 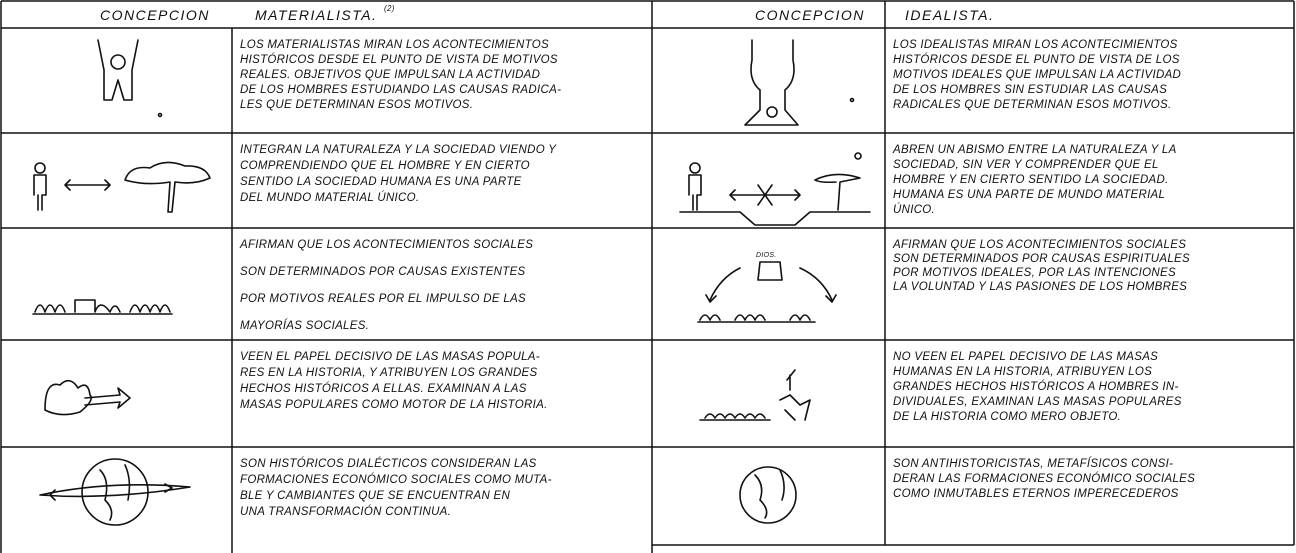 What do you see at coordinates (115, 492) in the screenshot?
I see `sketch-globe` at bounding box center [115, 492].